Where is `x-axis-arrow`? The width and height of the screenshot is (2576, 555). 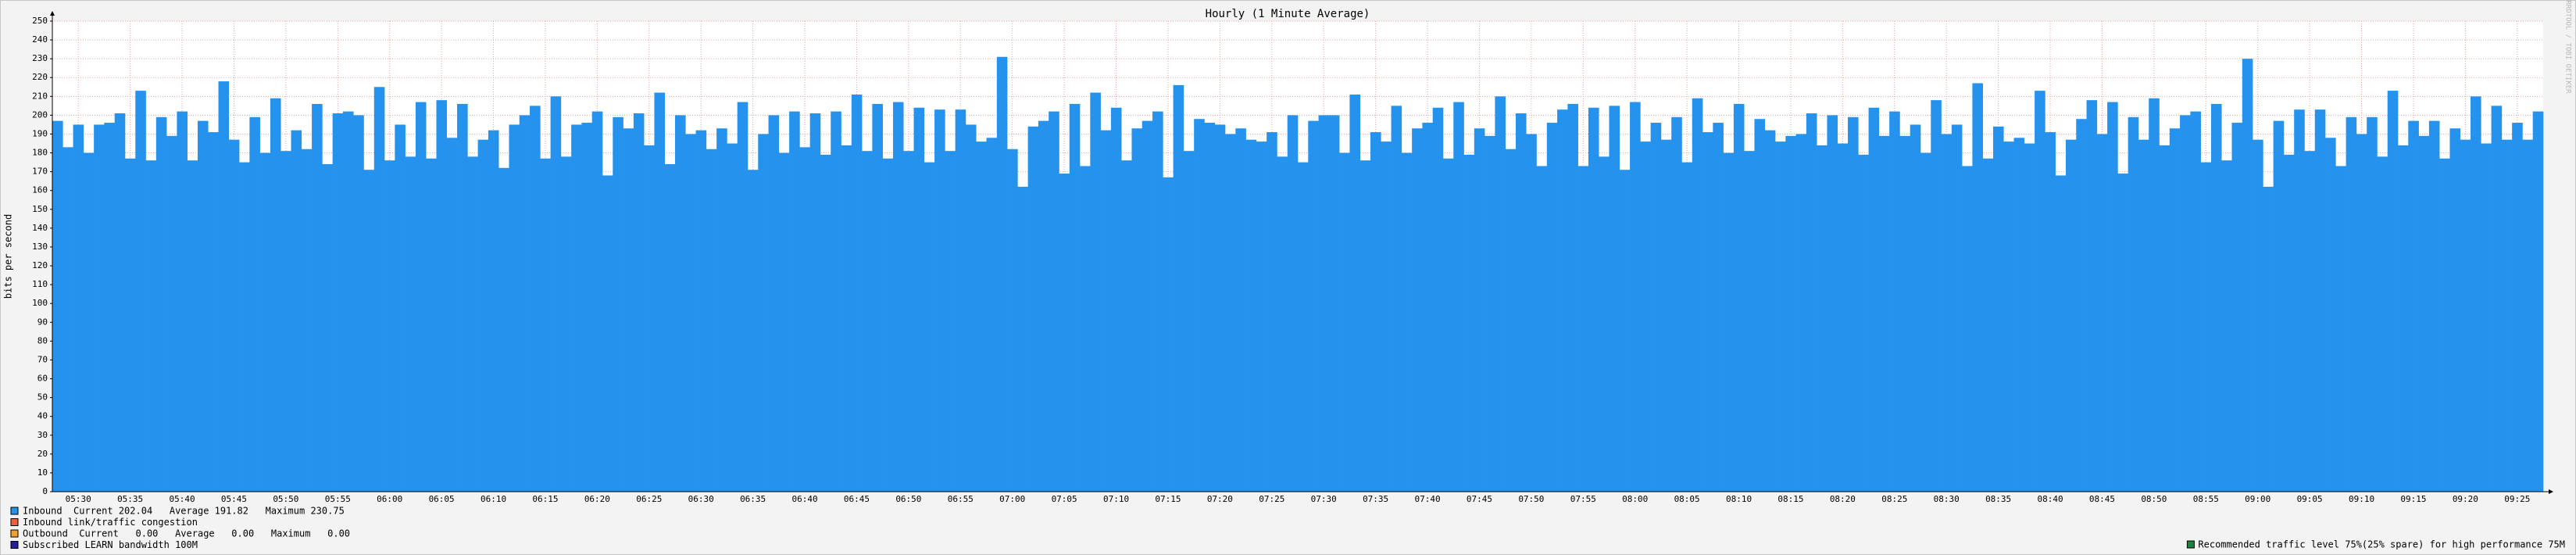 x-axis-arrow is located at coordinates (2551, 491).